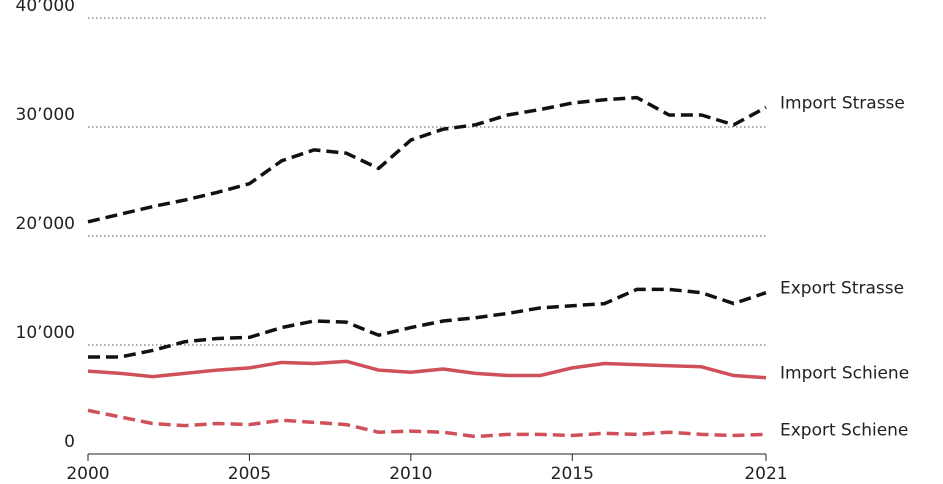 The width and height of the screenshot is (943, 484). Describe the element at coordinates (842, 289) in the screenshot. I see `series-label: Export Strasse` at that location.